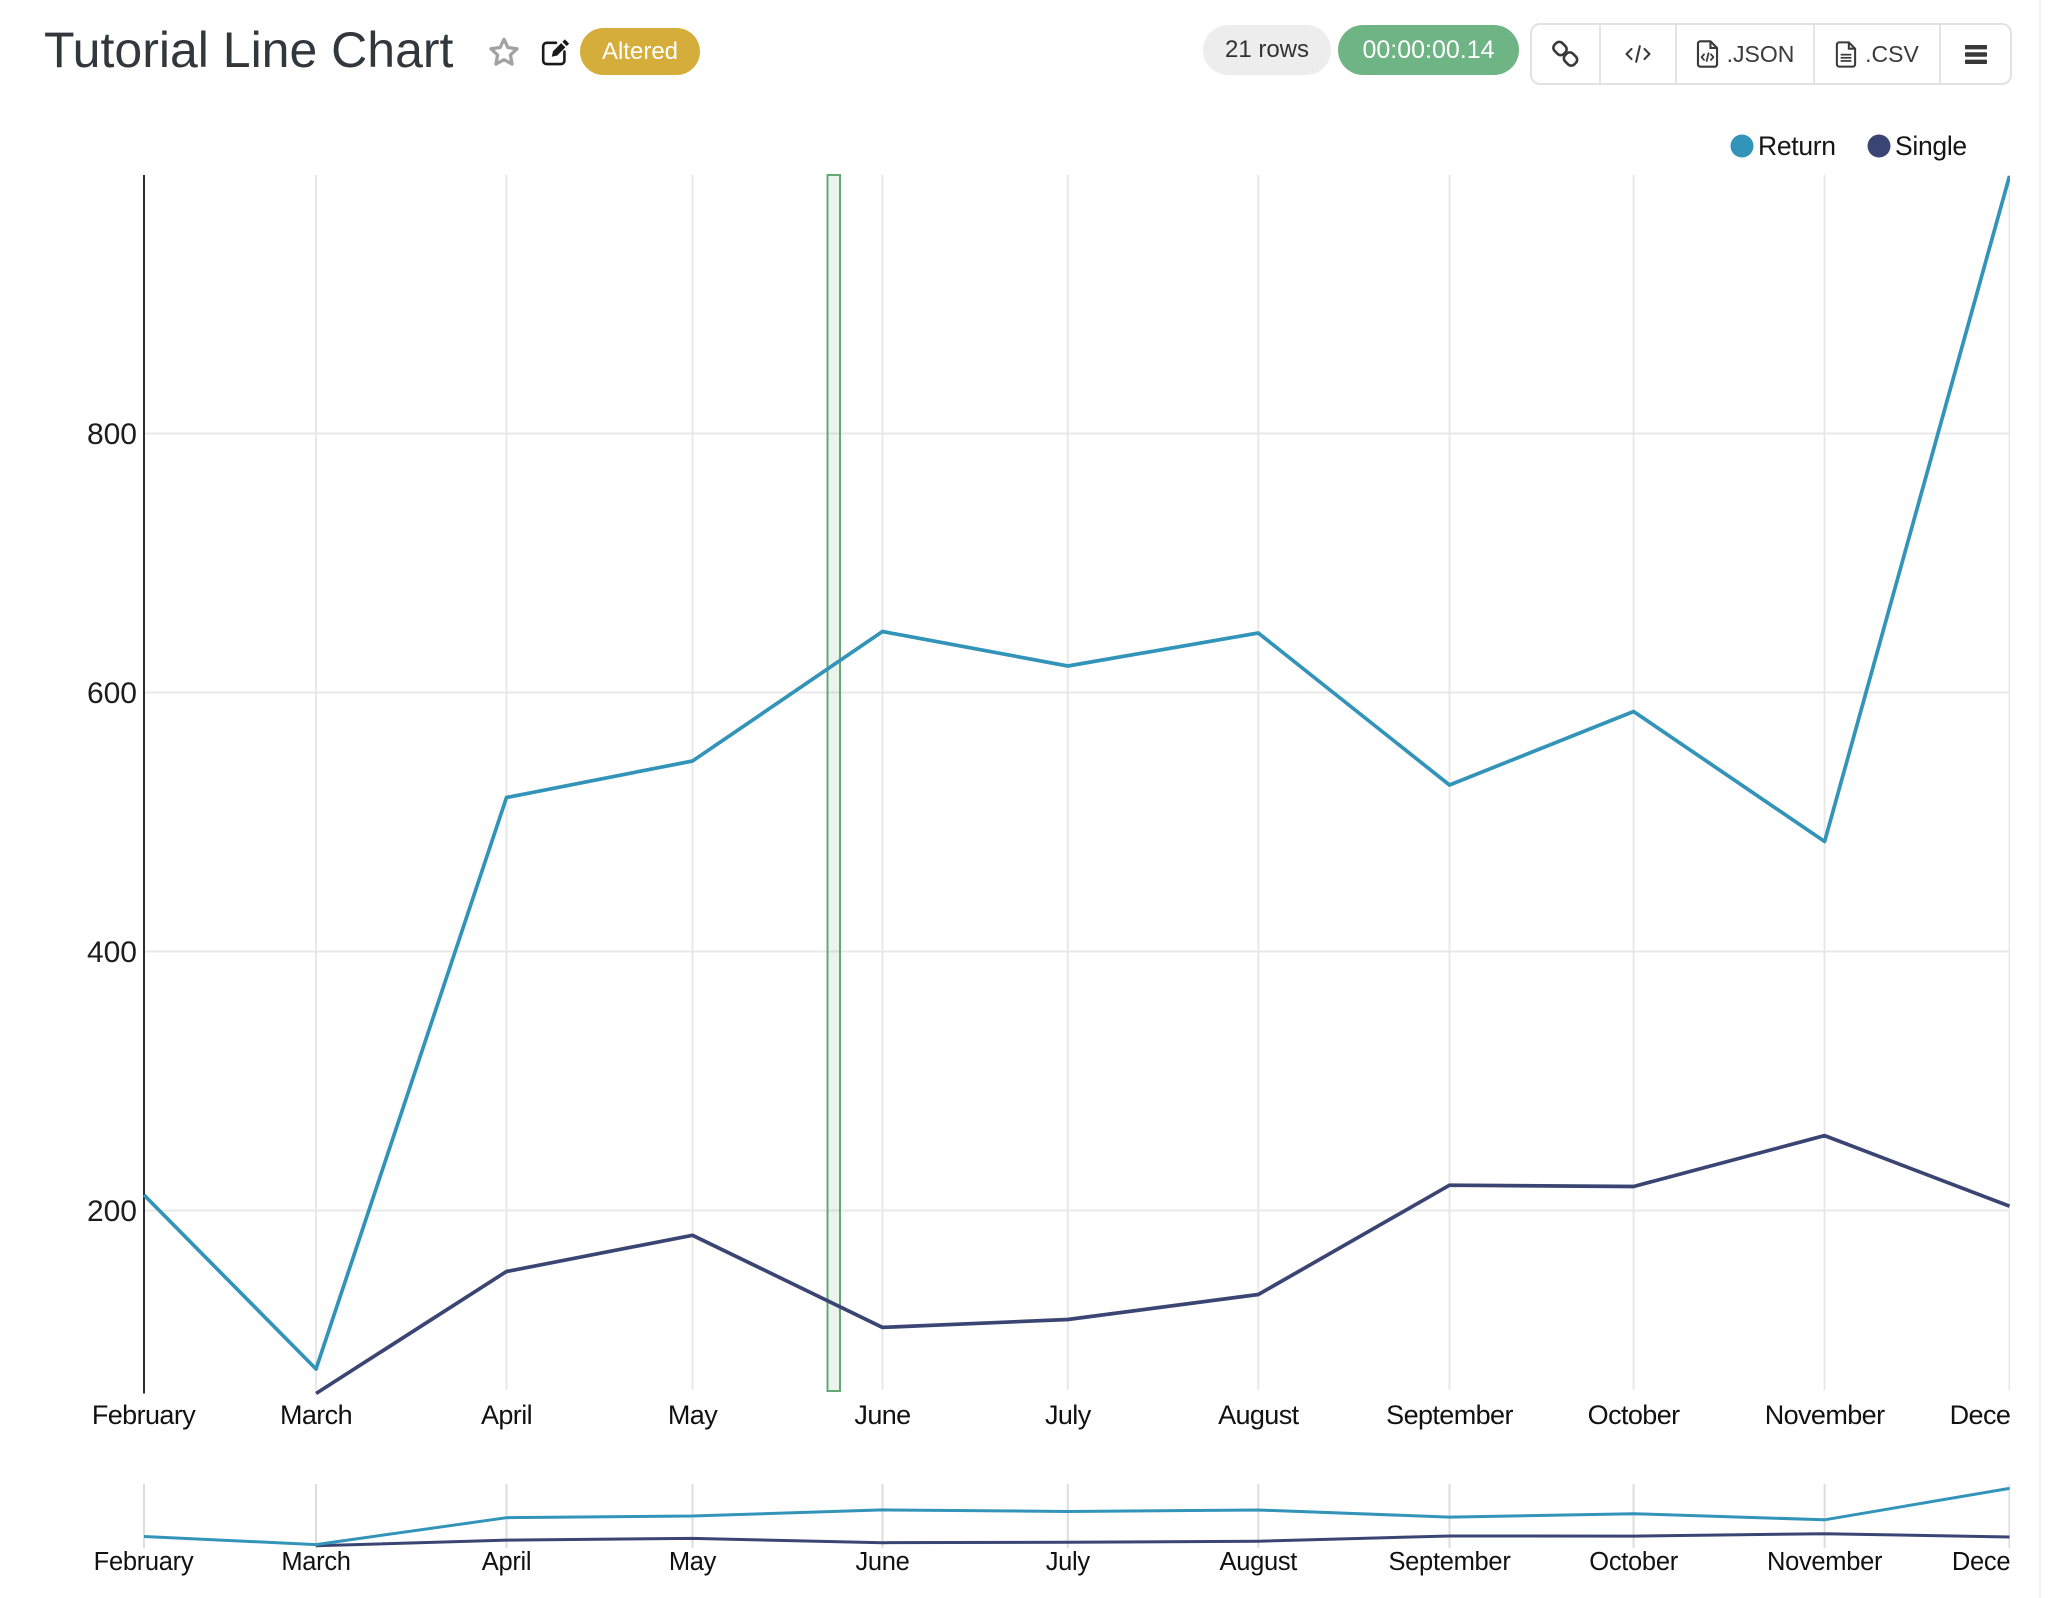 The image size is (2050, 1598). What do you see at coordinates (112, 693) in the screenshot?
I see `svg-text: 600` at bounding box center [112, 693].